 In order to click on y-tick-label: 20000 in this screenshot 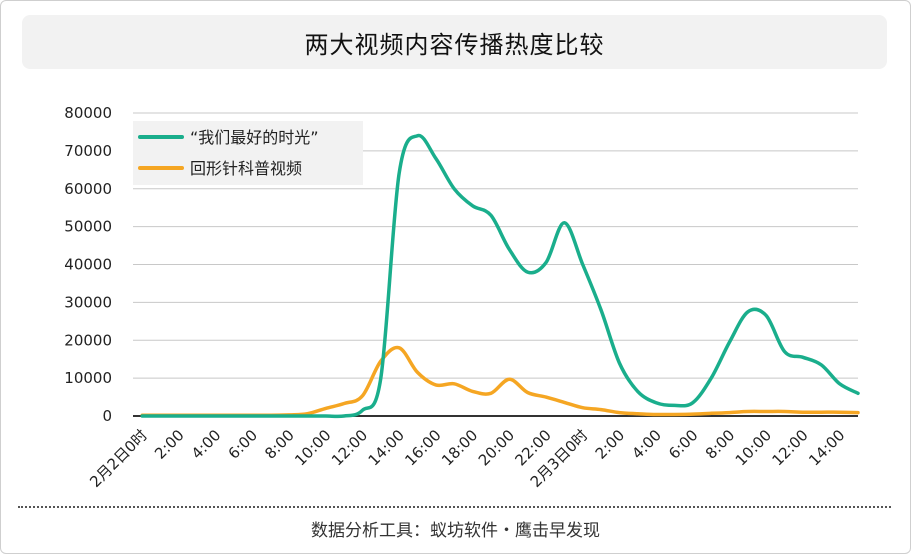, I will do `click(88, 340)`.